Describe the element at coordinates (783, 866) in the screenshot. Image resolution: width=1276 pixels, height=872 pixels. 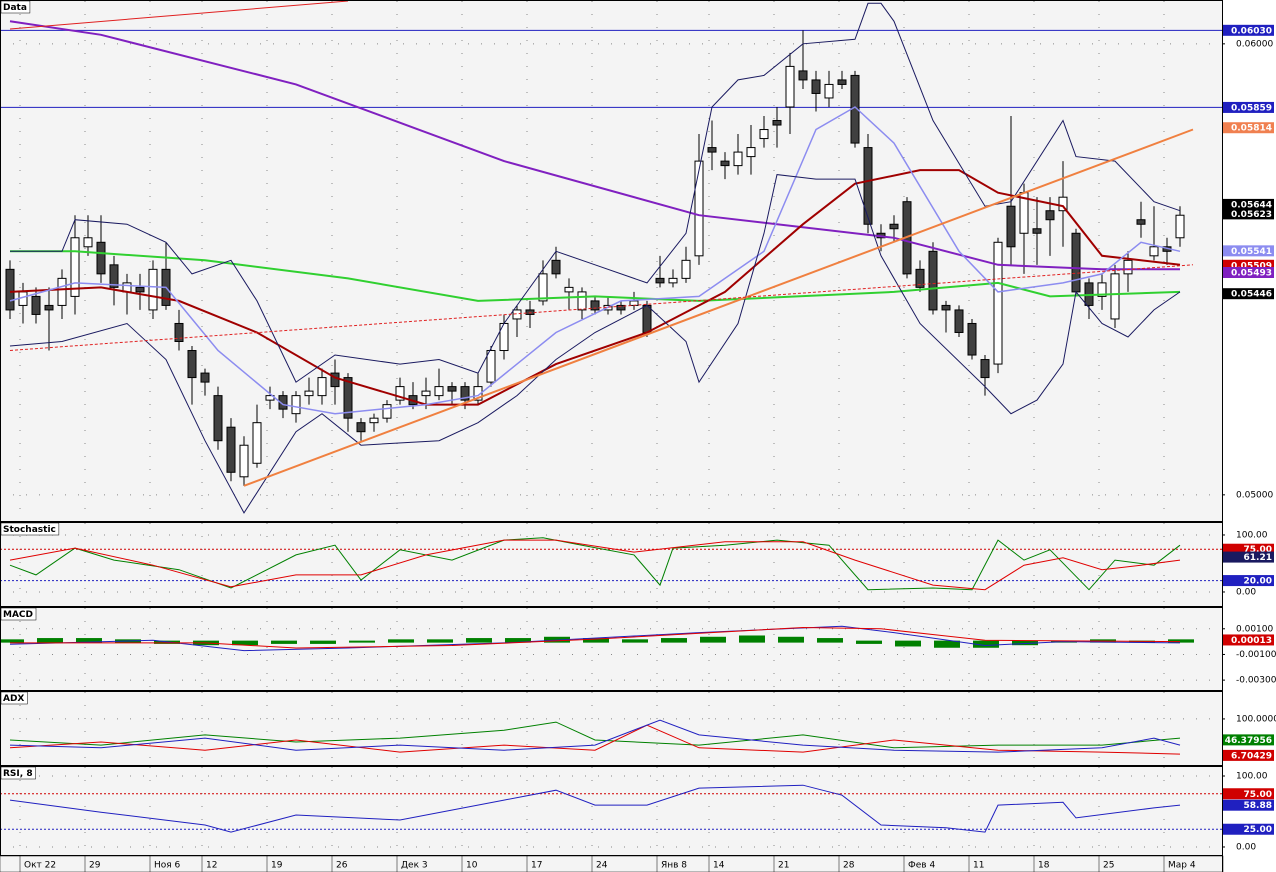
I see `x-tick-label: 21` at that location.